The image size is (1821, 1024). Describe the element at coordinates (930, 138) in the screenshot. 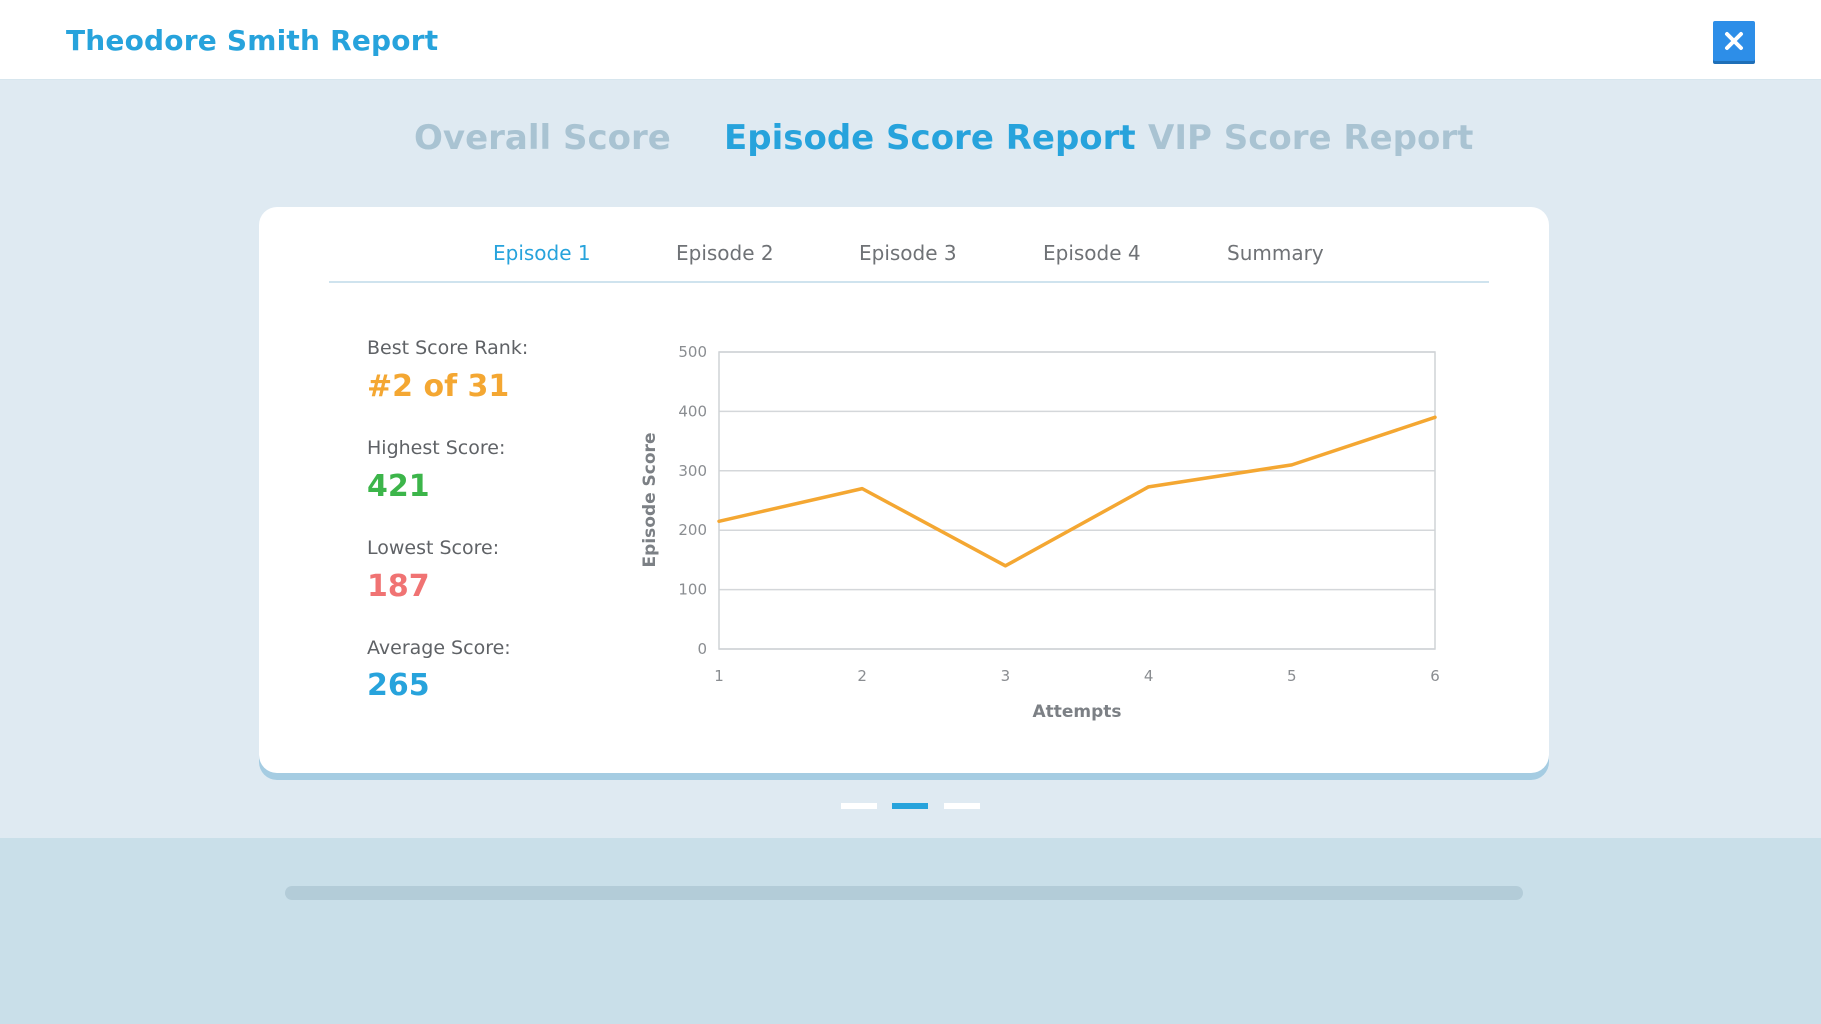

I see `tab-episode-score-report: Episode Score Report` at that location.